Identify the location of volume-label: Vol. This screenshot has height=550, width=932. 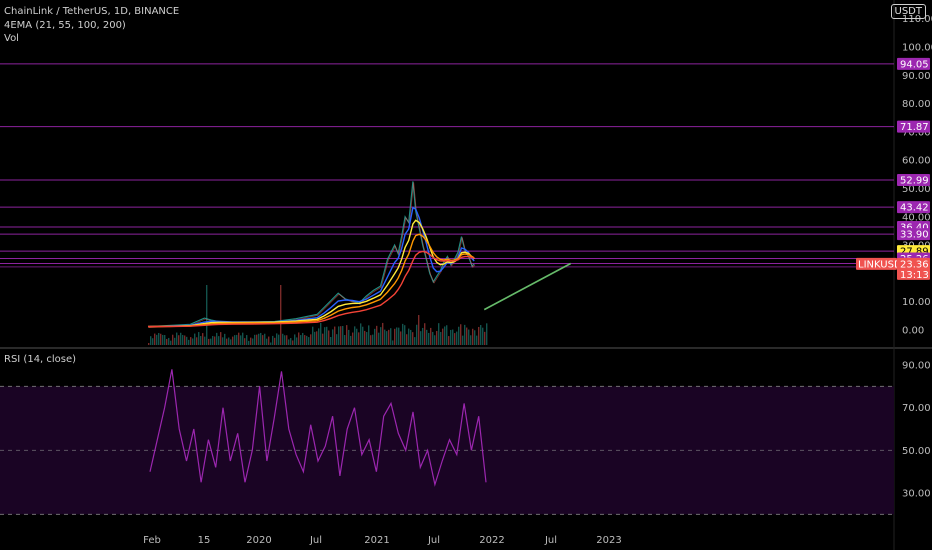
(11, 38).